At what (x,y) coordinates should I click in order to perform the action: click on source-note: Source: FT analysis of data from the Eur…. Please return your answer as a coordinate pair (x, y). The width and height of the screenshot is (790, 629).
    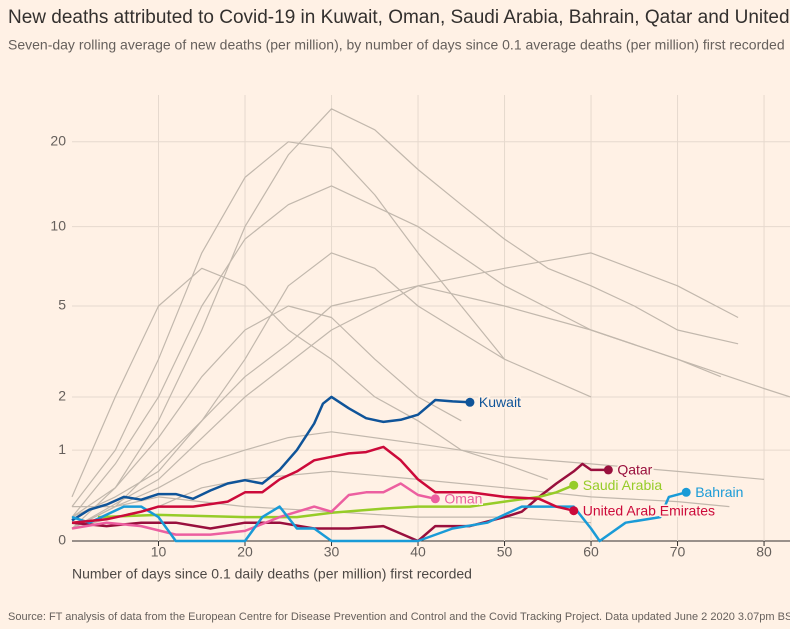
    Looking at the image, I should click on (399, 617).